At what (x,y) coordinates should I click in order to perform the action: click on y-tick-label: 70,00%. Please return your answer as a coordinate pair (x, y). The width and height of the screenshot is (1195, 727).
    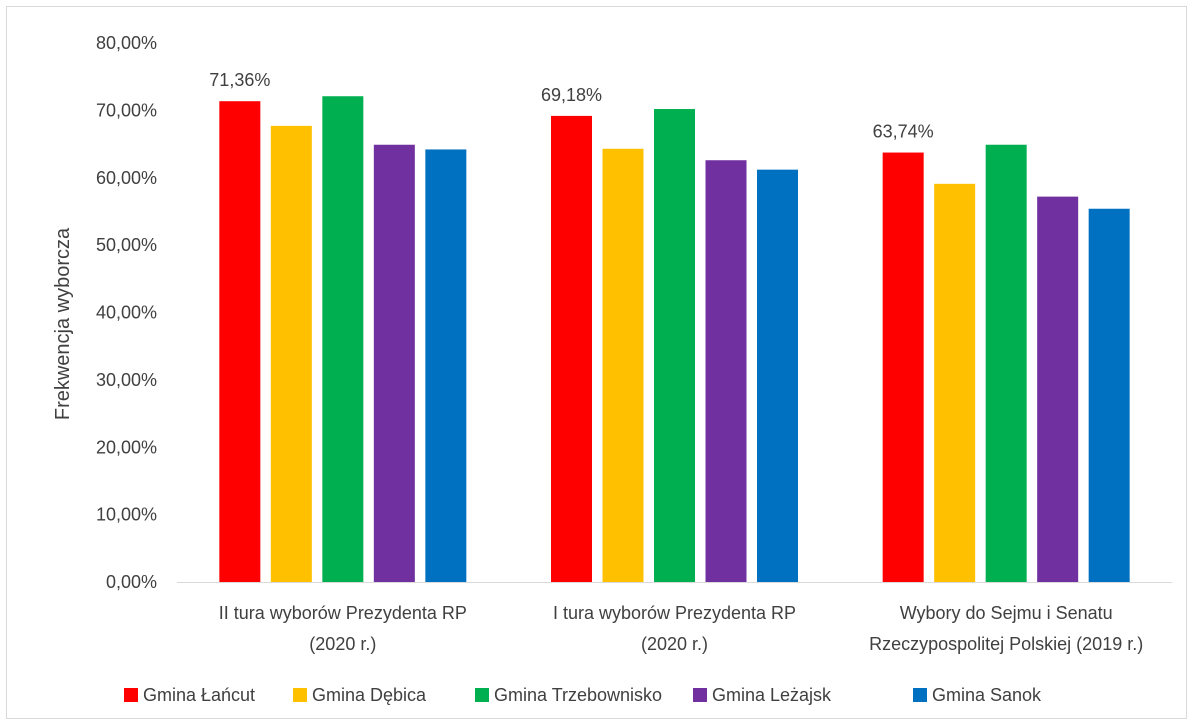
    Looking at the image, I should click on (126, 110).